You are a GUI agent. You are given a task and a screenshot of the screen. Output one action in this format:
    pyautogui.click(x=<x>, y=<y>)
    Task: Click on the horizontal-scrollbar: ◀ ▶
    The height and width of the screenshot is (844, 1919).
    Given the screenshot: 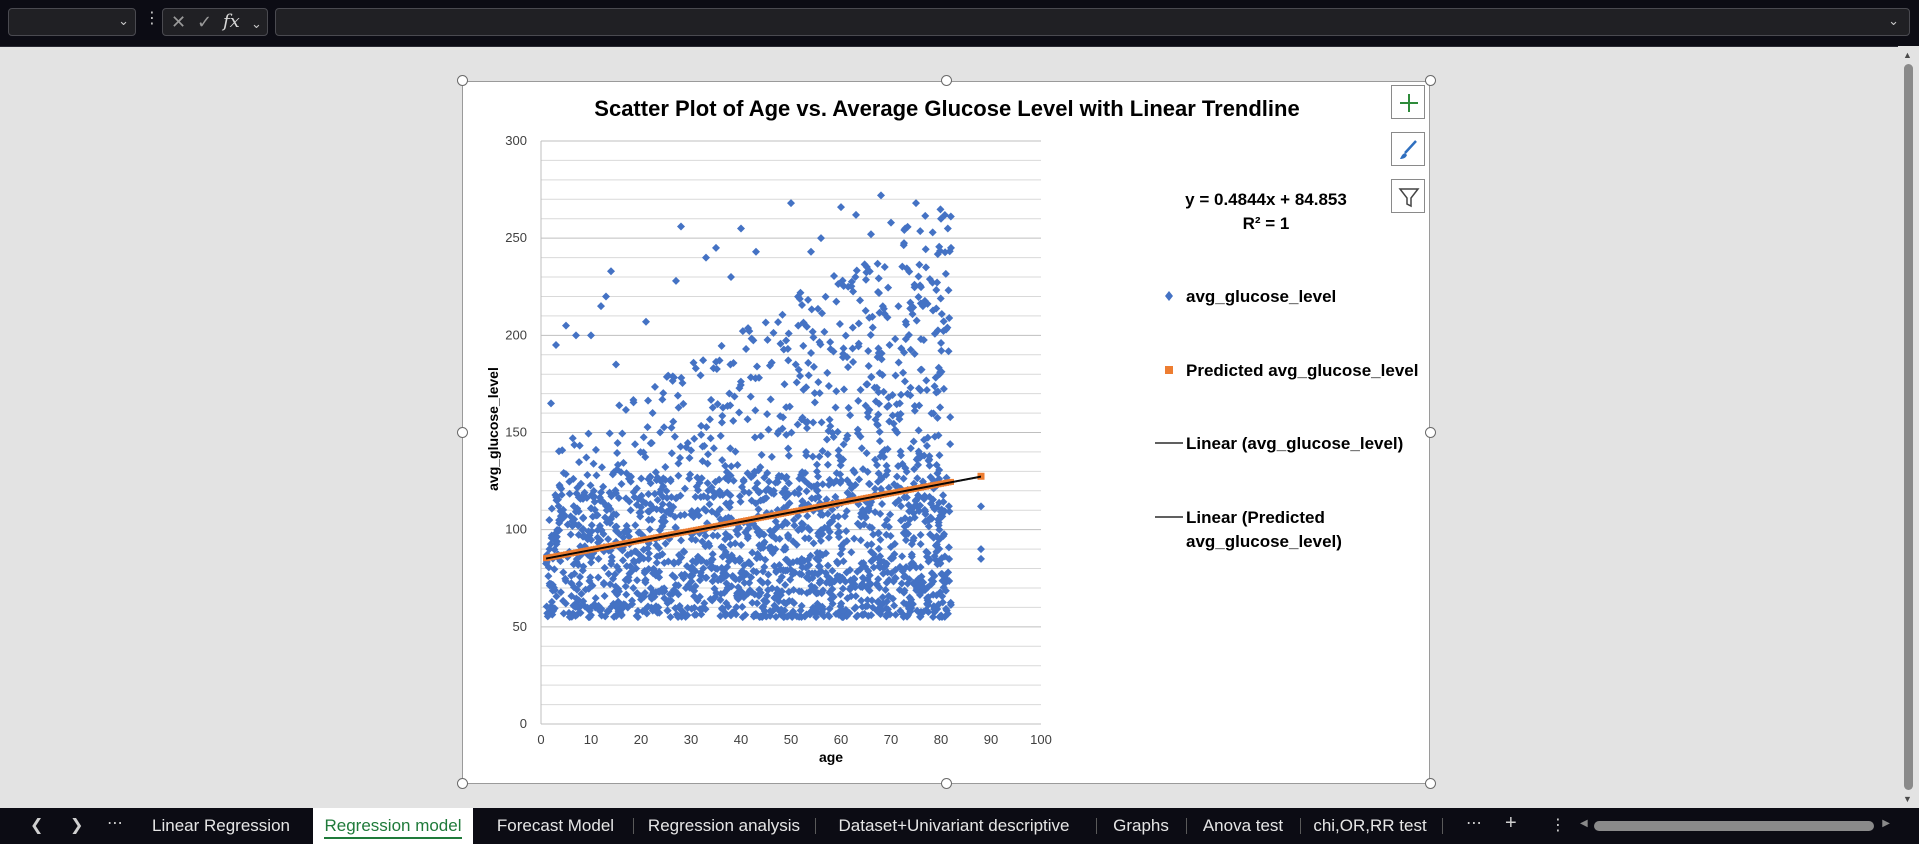 What is the action you would take?
    pyautogui.click(x=1735, y=825)
    